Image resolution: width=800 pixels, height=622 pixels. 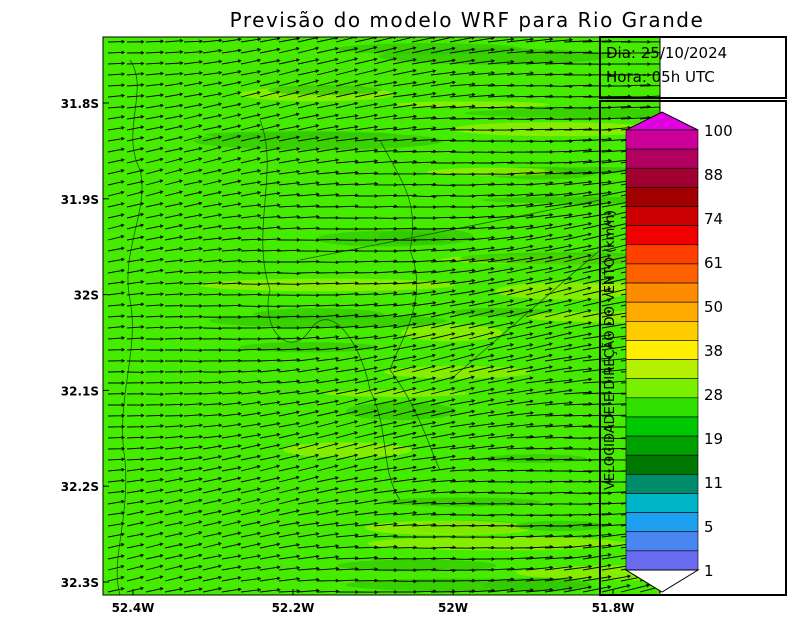 I want to click on colorbar-title: VELOCIDADE E DIREÇÃO DO VENTO (km/h), so click(x=610, y=350).